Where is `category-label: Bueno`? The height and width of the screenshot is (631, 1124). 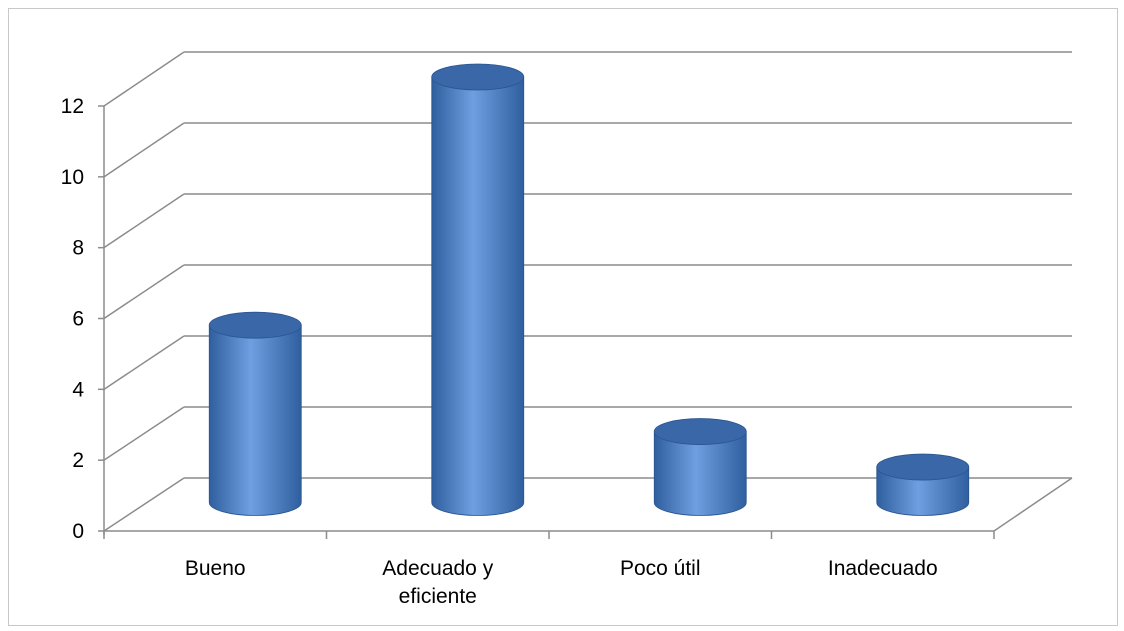 category-label: Bueno is located at coordinates (215, 568).